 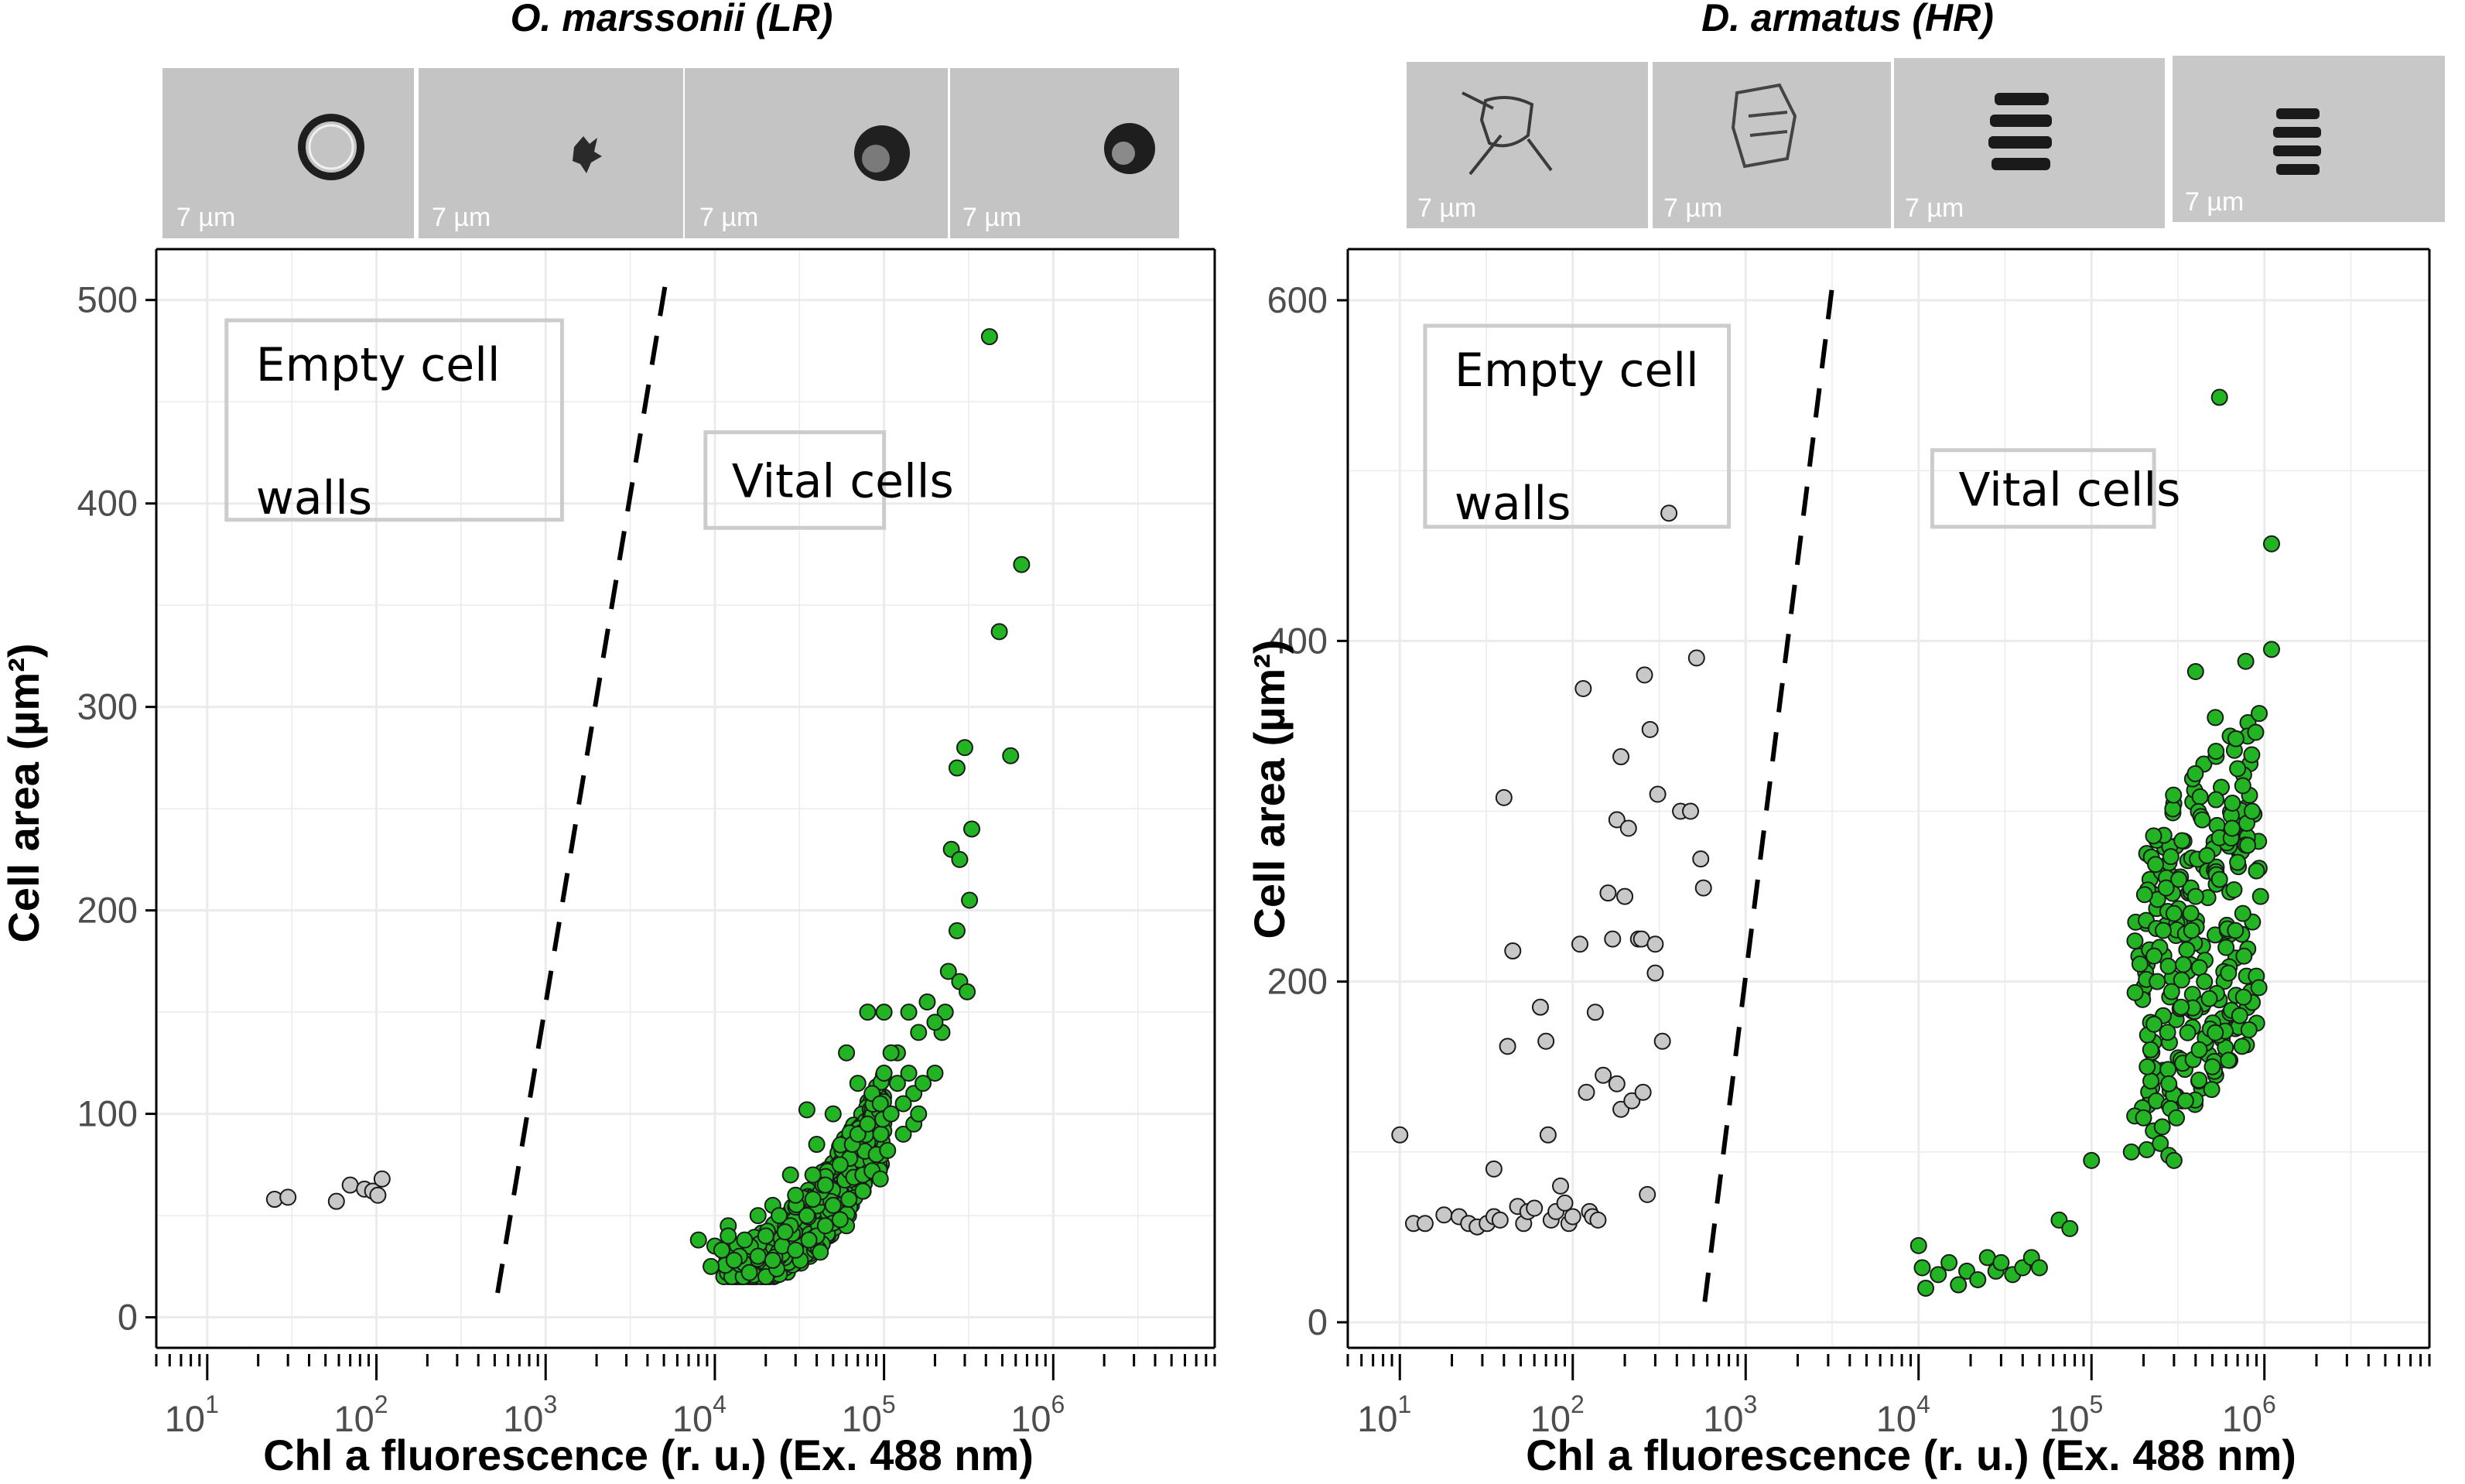 What do you see at coordinates (1058, 1404) in the screenshot?
I see `x-tick-exponent: 6` at bounding box center [1058, 1404].